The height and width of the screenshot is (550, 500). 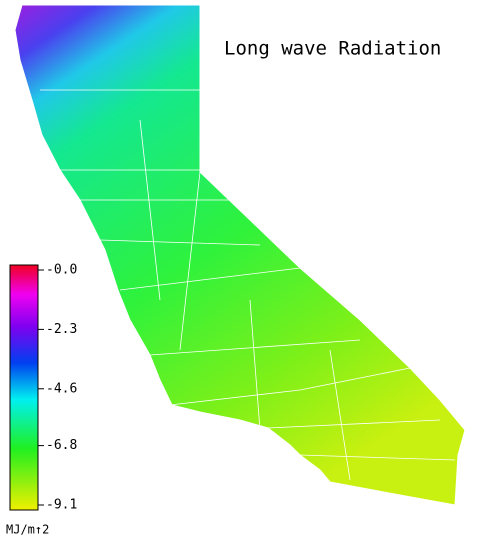 I want to click on colorbar-tick-label: -0.0, so click(x=61, y=270).